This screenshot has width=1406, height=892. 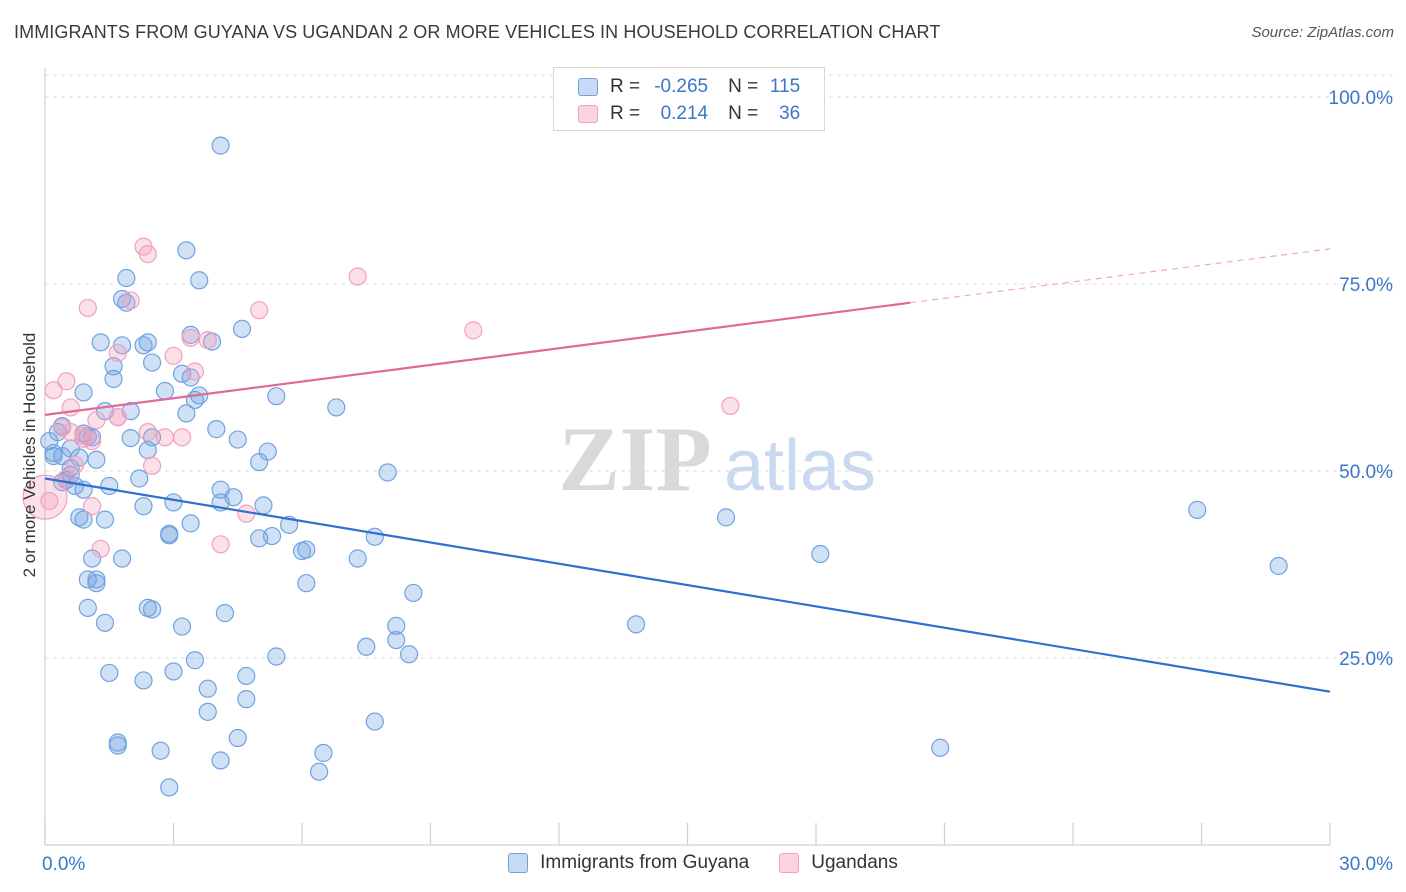 I want to click on trendline-ugandans-extension, so click(x=1120, y=276).